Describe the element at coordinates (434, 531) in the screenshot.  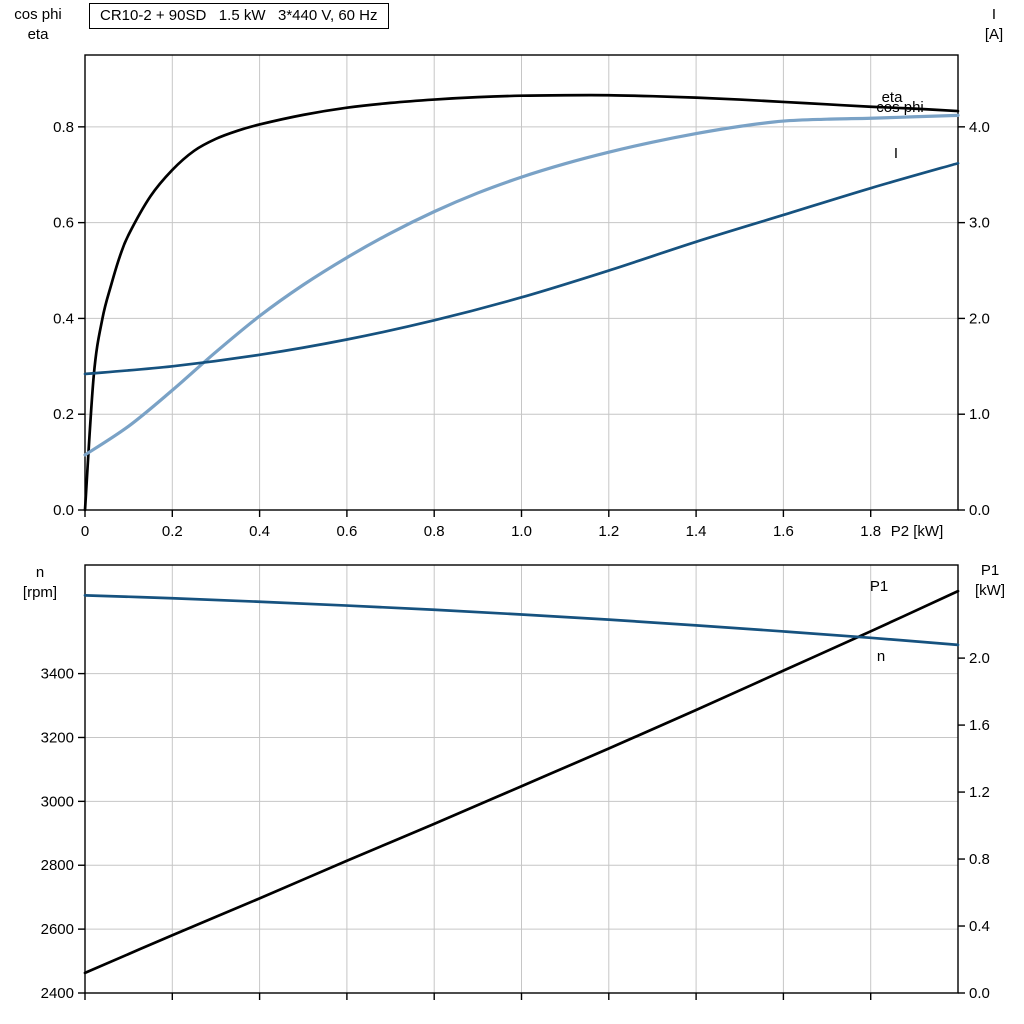
I see `bottom-tick-label: 0.8` at that location.